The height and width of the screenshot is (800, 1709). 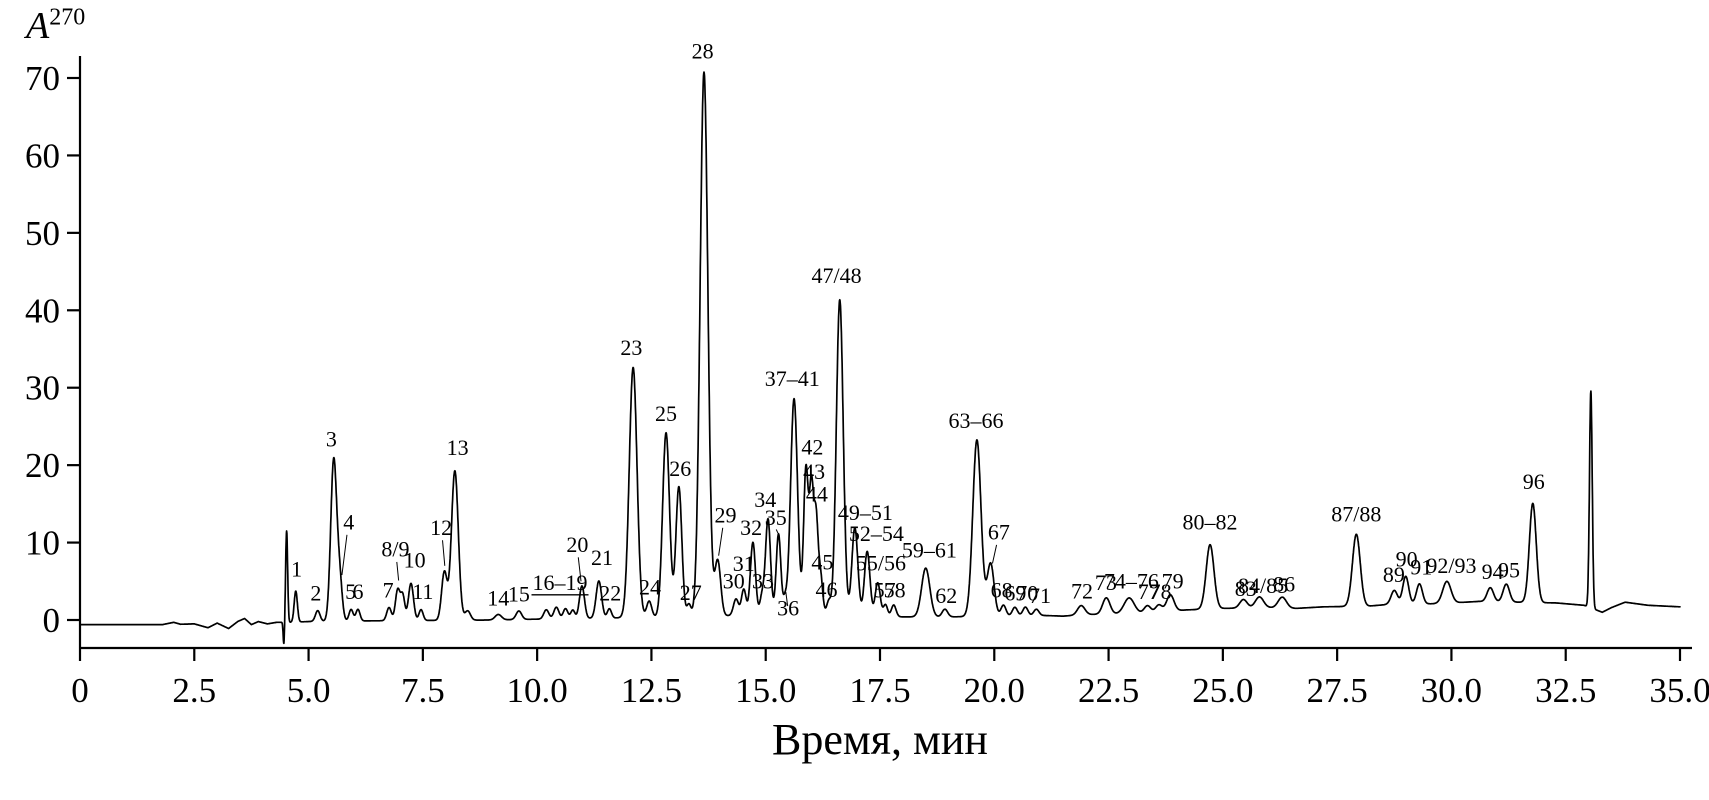 What do you see at coordinates (1002, 590) in the screenshot?
I see `peak-label-68: 68` at bounding box center [1002, 590].